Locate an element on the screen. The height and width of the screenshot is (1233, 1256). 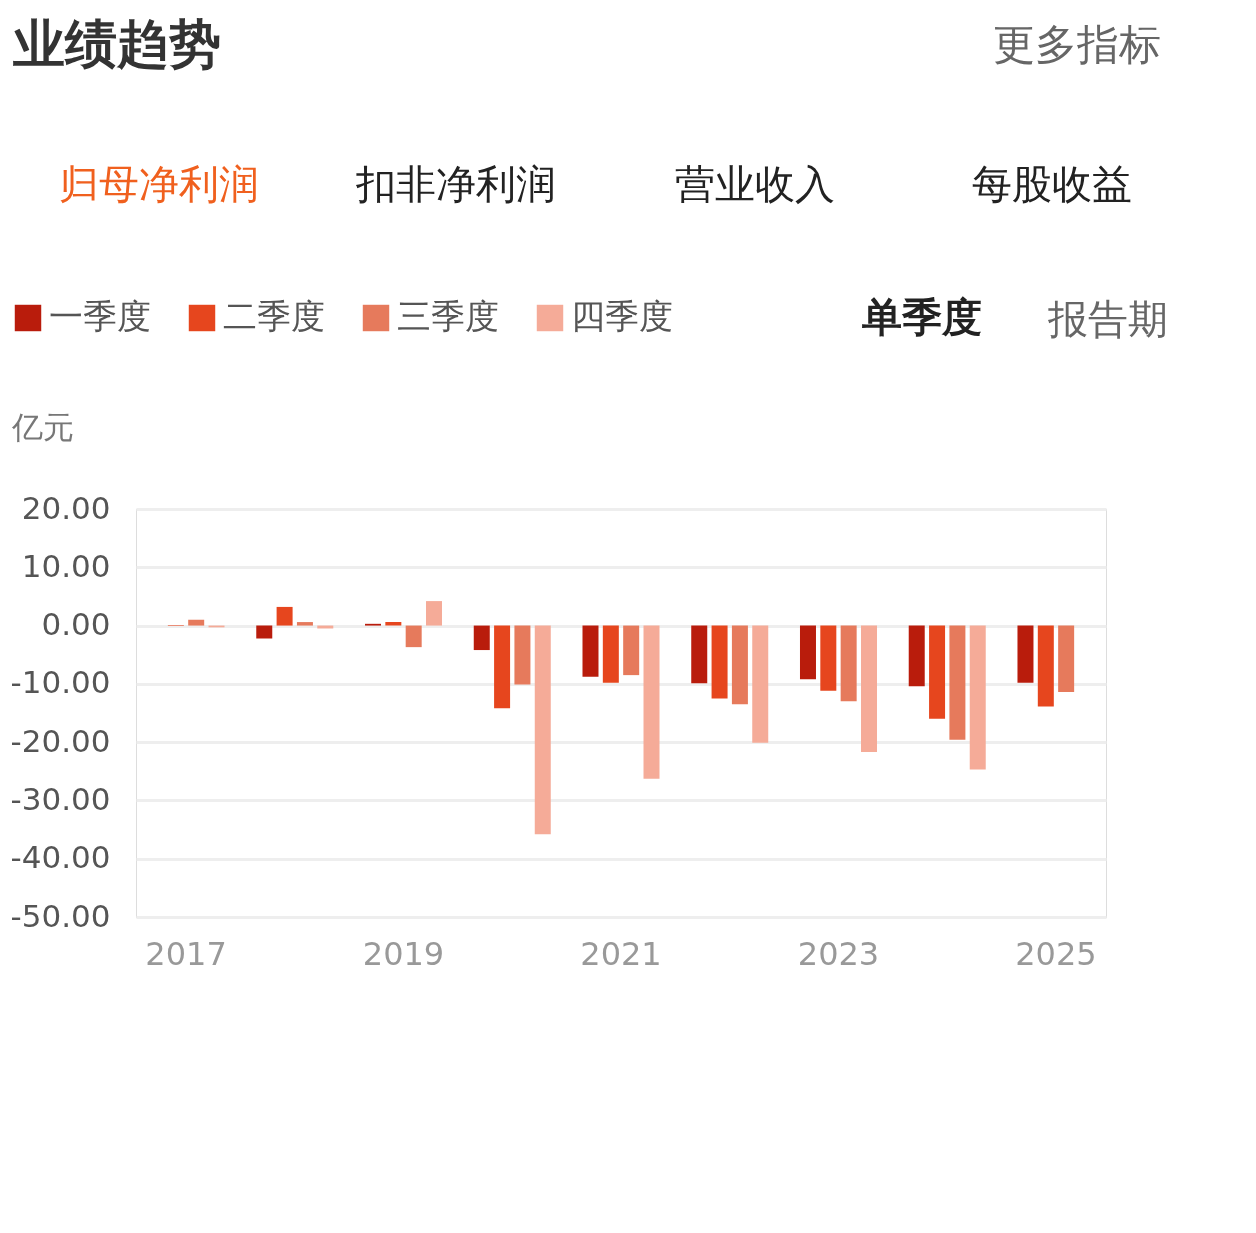
y-tick-label: -40.00 is located at coordinates (60, 857).